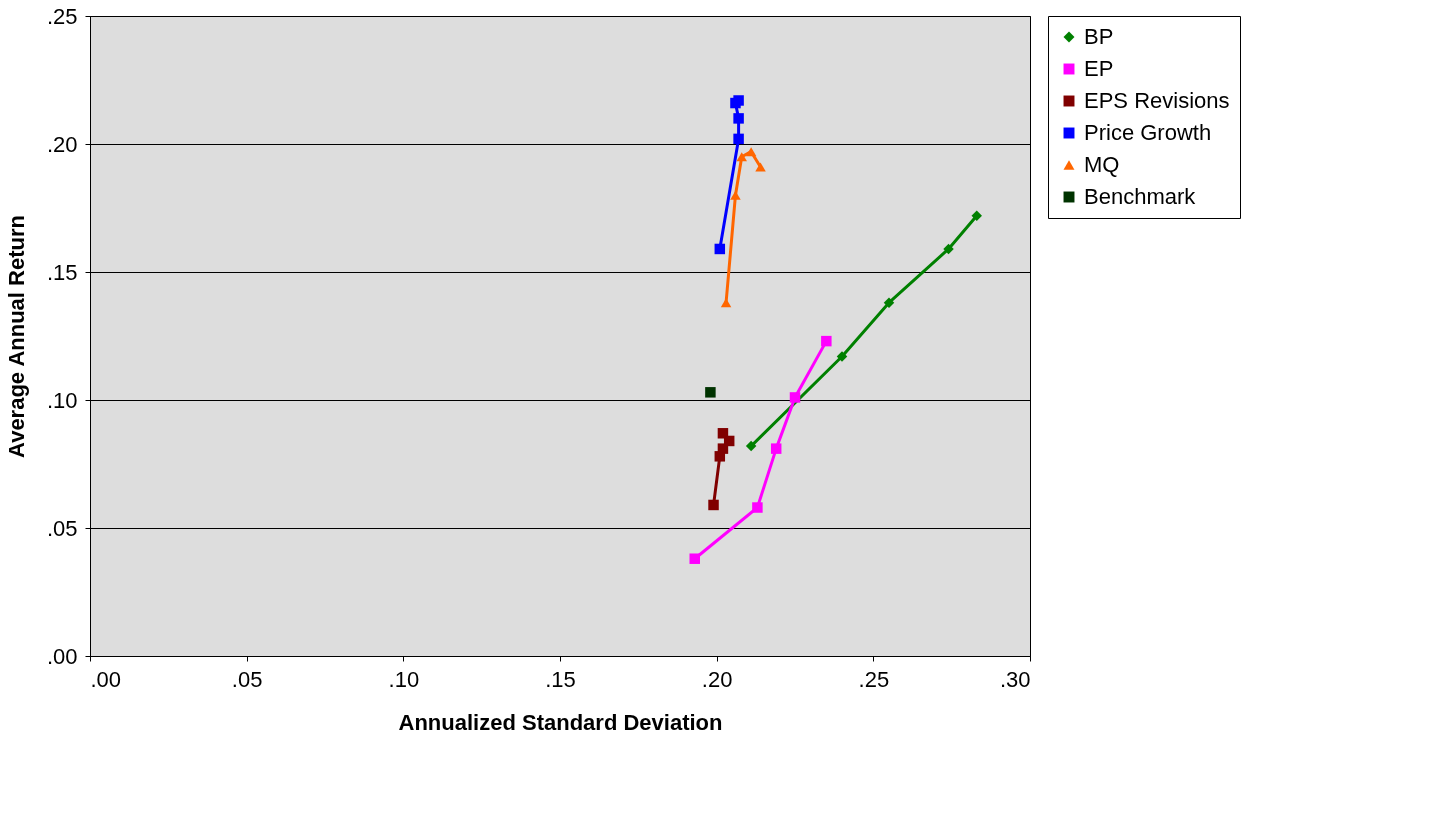  What do you see at coordinates (62, 16) in the screenshot?
I see `y-tick-label: .25` at bounding box center [62, 16].